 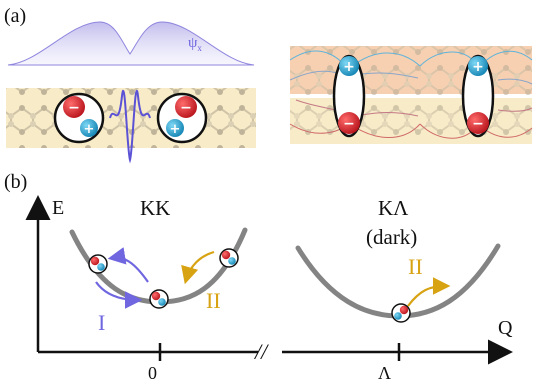 What do you see at coordinates (213, 300) in the screenshot?
I see `process-two-left-label: II` at bounding box center [213, 300].